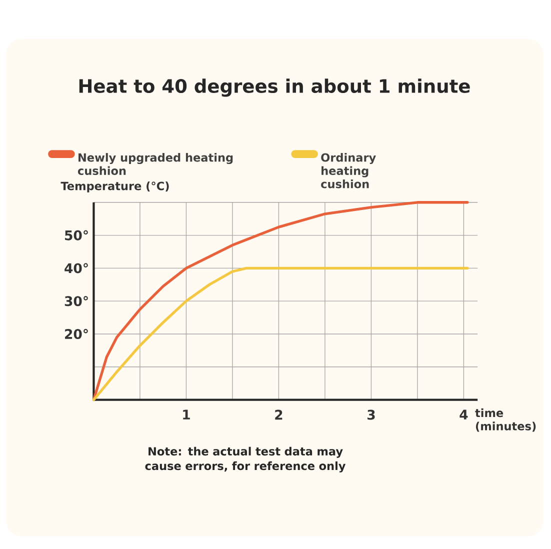 The width and height of the screenshot is (551, 549). I want to click on text: Note: the actual test data may cause errors, for reference only, so click(245, 459).